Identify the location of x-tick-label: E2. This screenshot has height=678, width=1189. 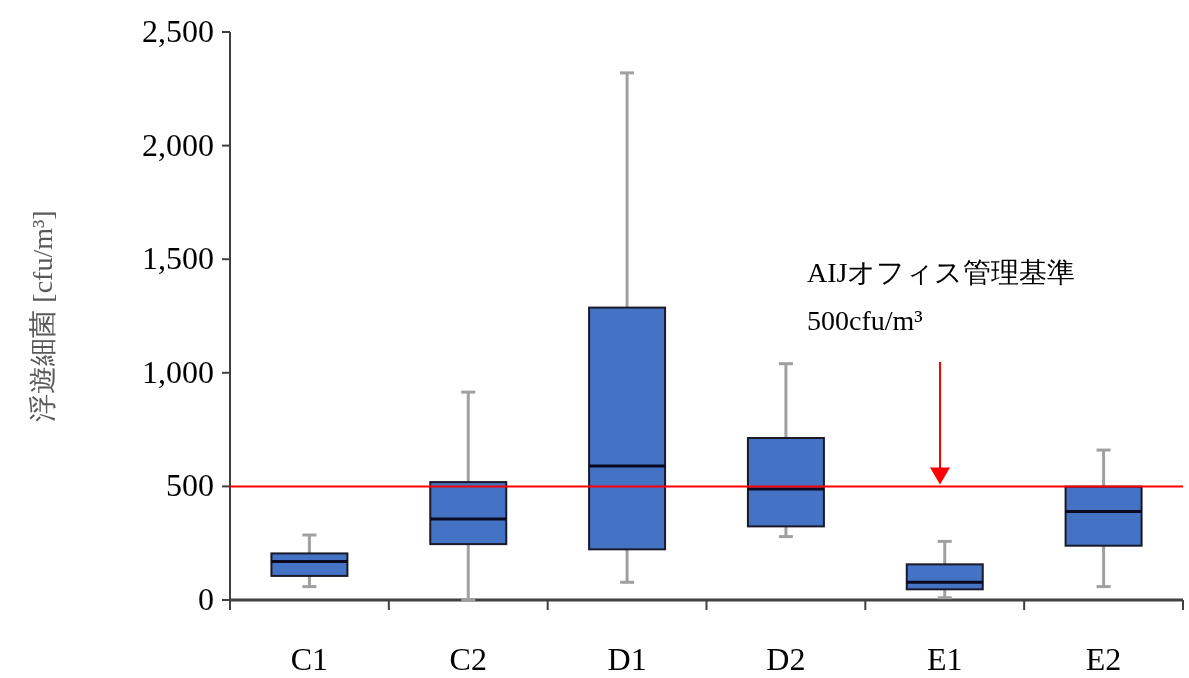
(1103, 659).